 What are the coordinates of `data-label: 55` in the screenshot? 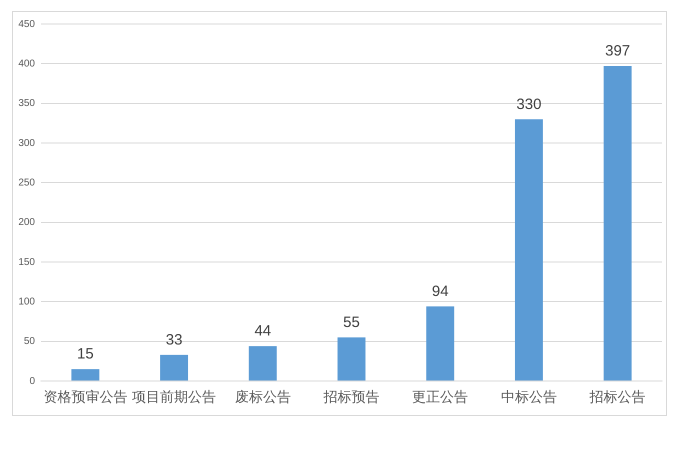 It's located at (351, 323).